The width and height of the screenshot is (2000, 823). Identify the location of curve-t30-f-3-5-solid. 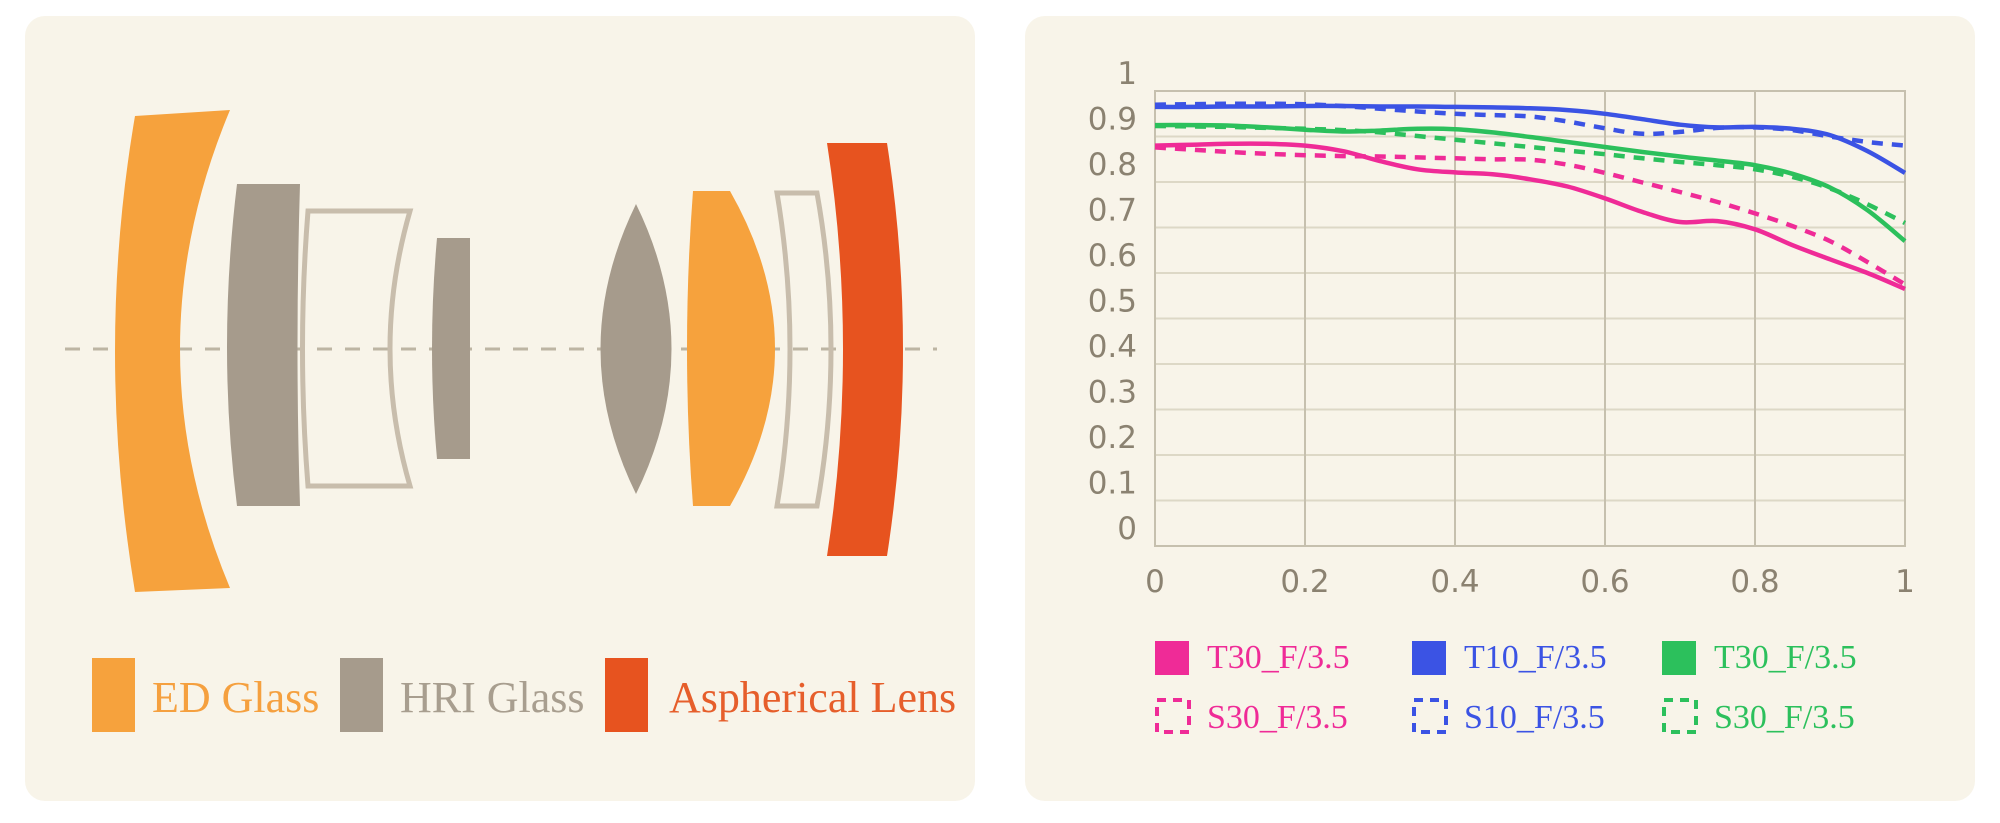
(1530, 216).